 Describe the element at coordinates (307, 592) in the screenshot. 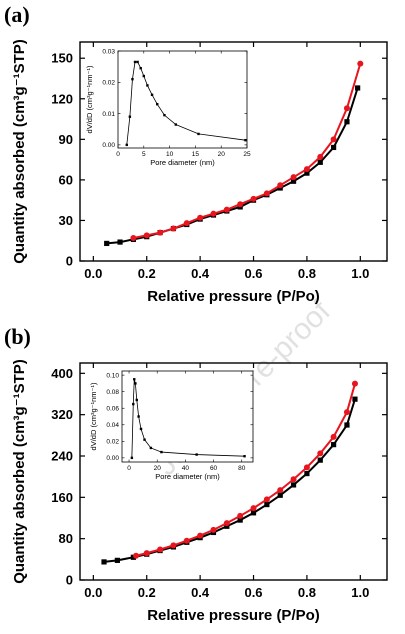

I see `main-x-tick-label: 0.8` at that location.